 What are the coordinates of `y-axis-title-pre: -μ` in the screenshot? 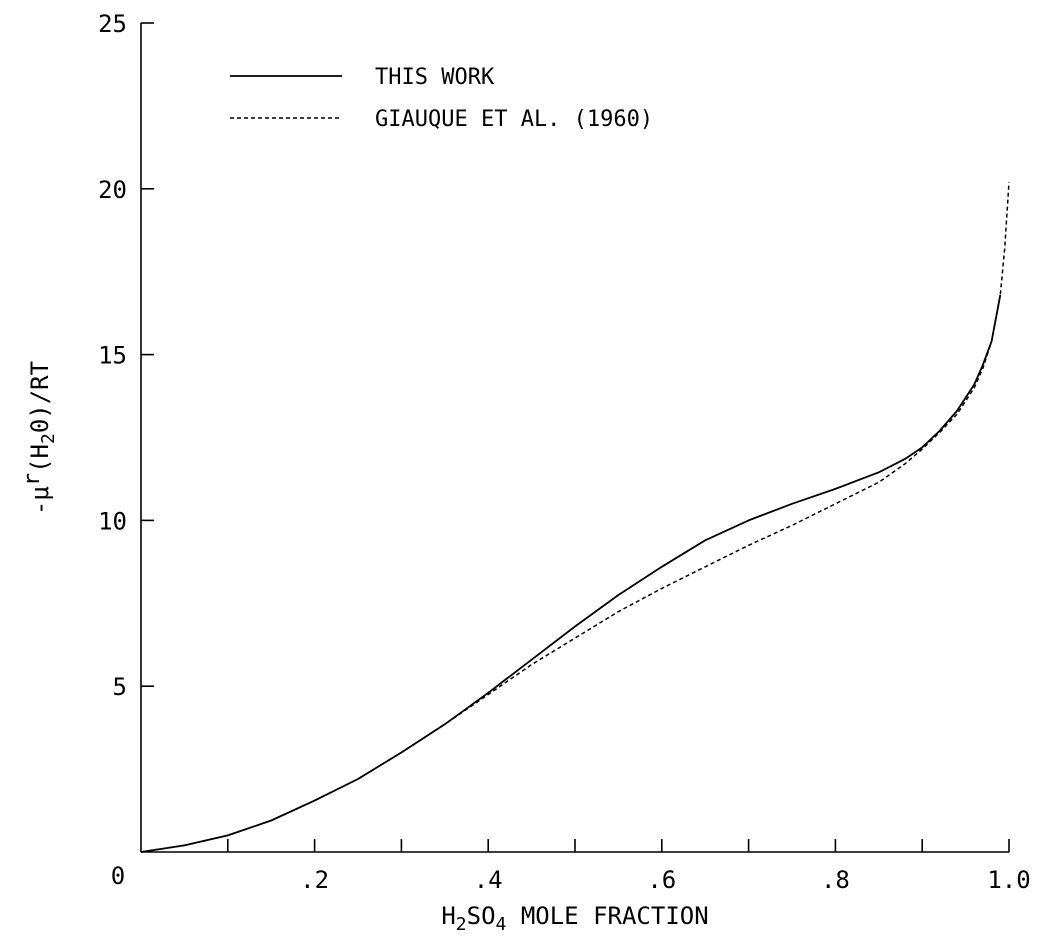 It's located at (40, 500).